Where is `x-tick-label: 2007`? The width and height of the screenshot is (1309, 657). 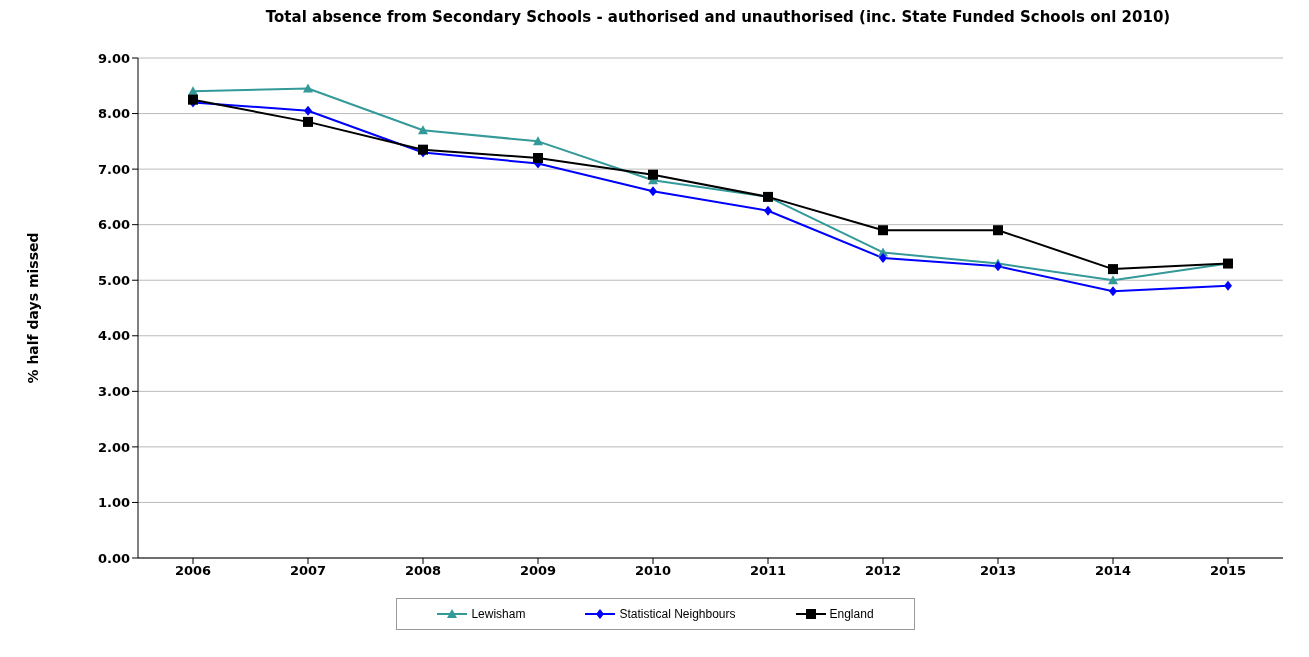 x-tick-label: 2007 is located at coordinates (308, 571).